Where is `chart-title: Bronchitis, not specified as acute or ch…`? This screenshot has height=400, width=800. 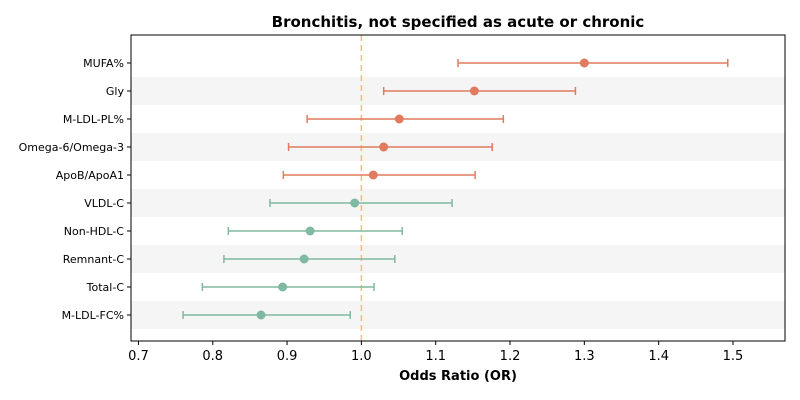
chart-title: Bronchitis, not specified as acute or ch… is located at coordinates (458, 22).